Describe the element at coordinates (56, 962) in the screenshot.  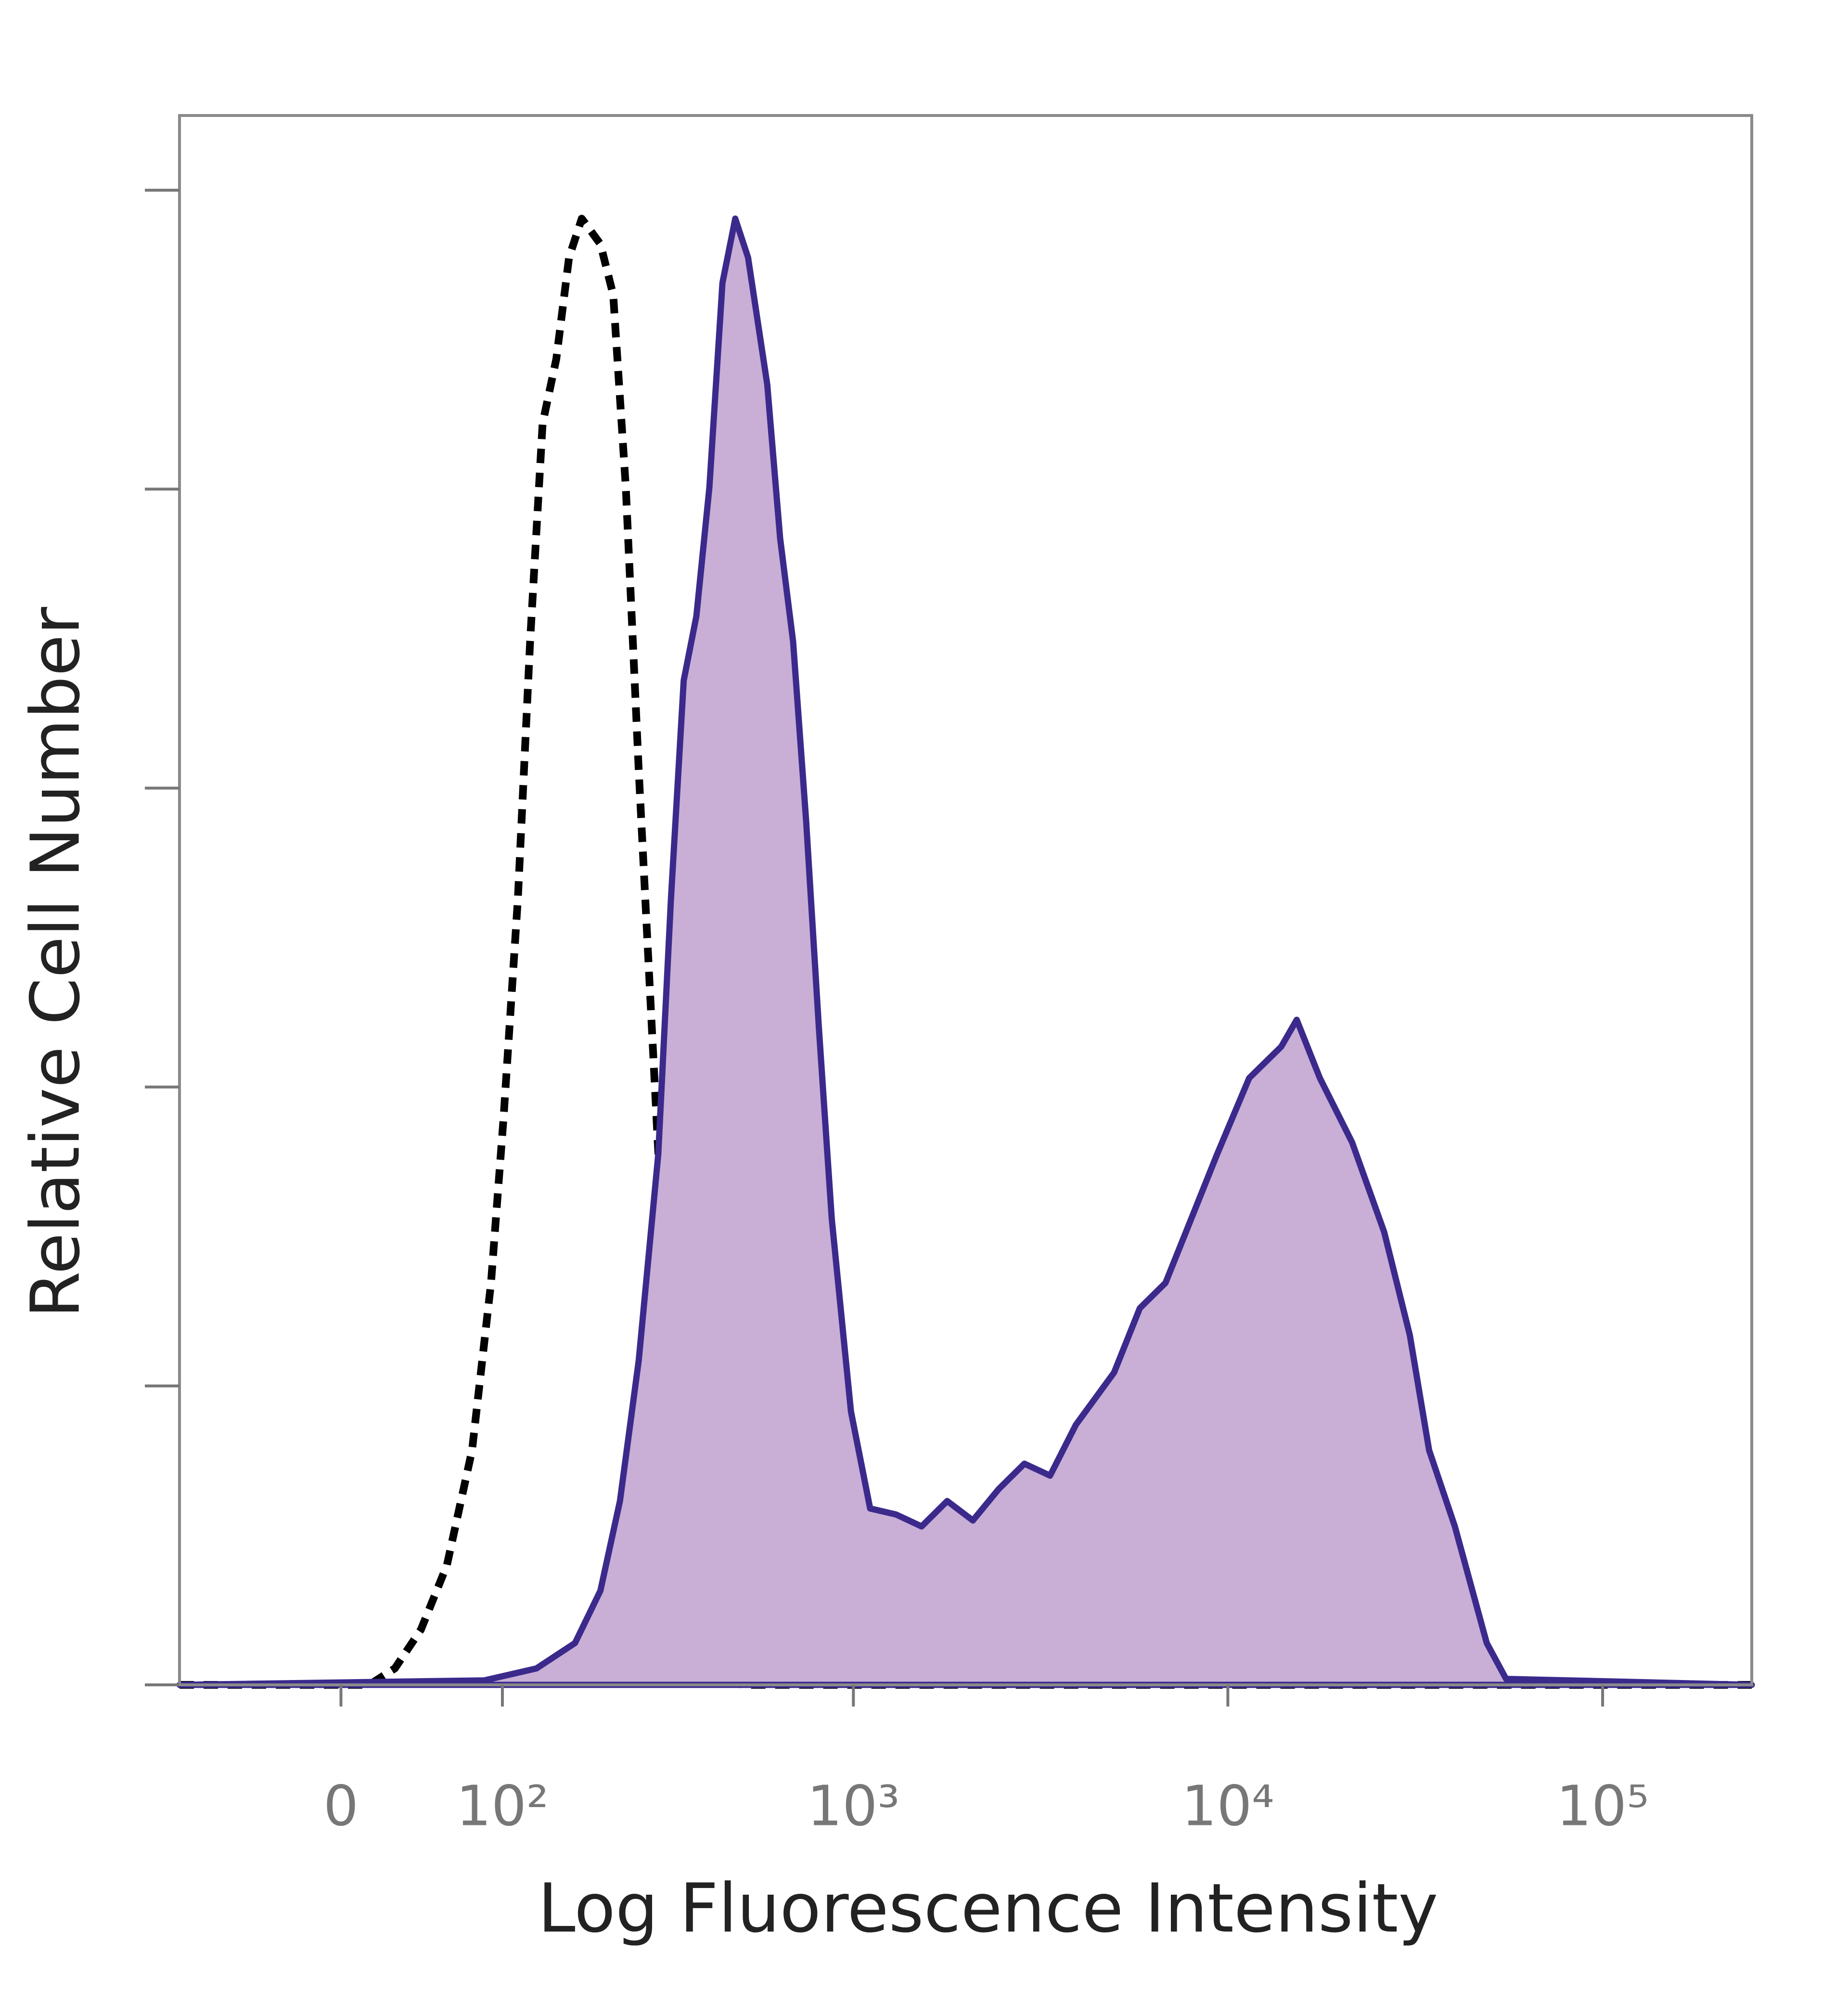
I see `y-axis-label: Relative Cell Number` at that location.